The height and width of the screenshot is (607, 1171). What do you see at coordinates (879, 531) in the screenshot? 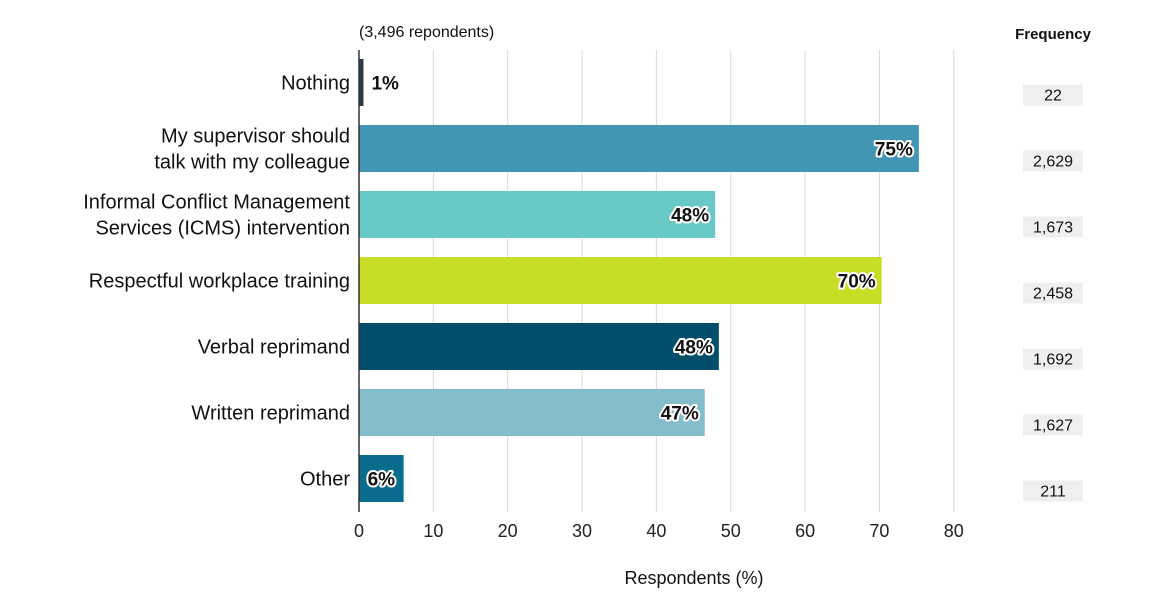
I see `x-tick-label: 70` at bounding box center [879, 531].